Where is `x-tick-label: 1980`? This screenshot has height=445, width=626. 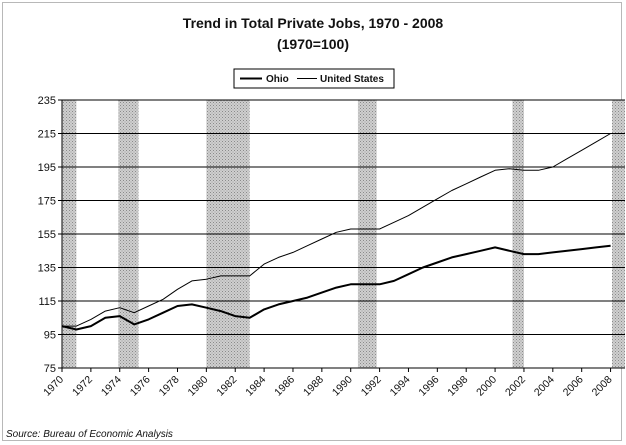 x-tick-label: 1980 is located at coordinates (197, 386).